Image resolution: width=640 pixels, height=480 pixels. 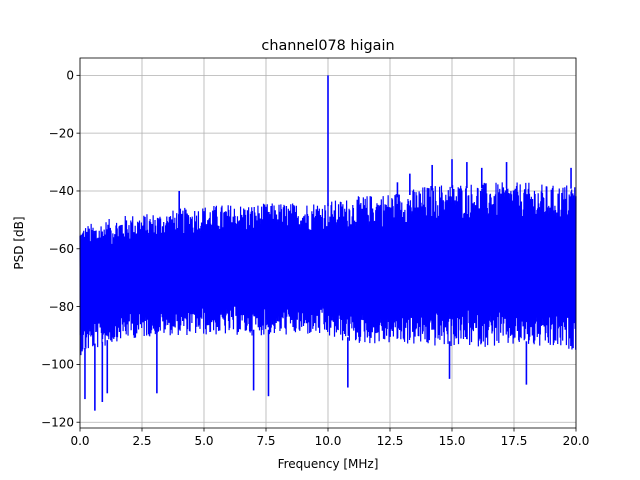 I want to click on y-tick-label: −20, so click(x=61, y=133).